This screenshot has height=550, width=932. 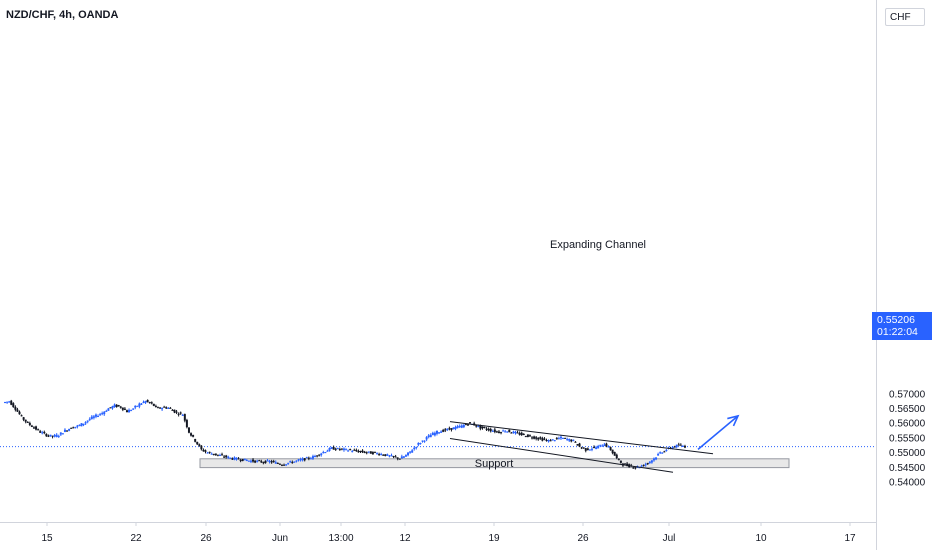 I want to click on x-tick-label: 13:00, so click(x=340, y=538).